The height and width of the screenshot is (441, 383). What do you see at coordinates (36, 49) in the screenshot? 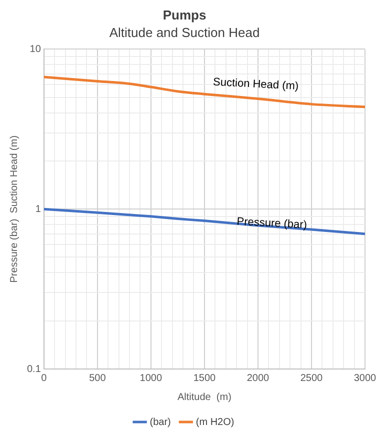
I see `y-tick-label: 10` at bounding box center [36, 49].